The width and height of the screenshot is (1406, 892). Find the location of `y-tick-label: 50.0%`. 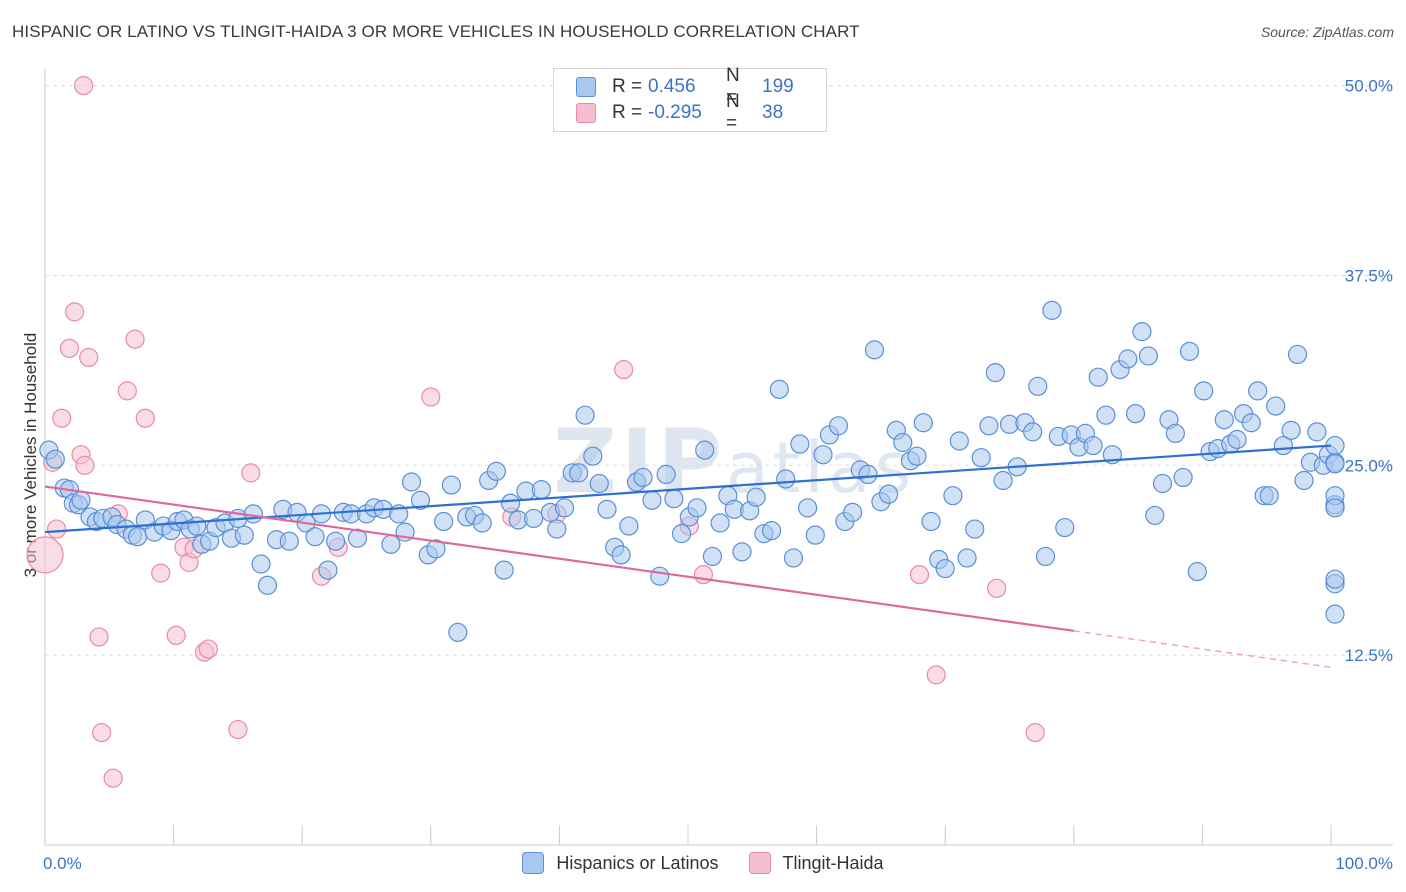

y-tick-label: 50.0% is located at coordinates (1369, 86).